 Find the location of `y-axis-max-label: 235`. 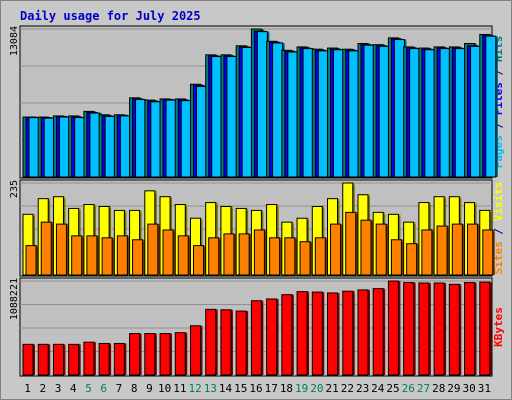

y-axis-max-label: 235 is located at coordinates (14, 189).